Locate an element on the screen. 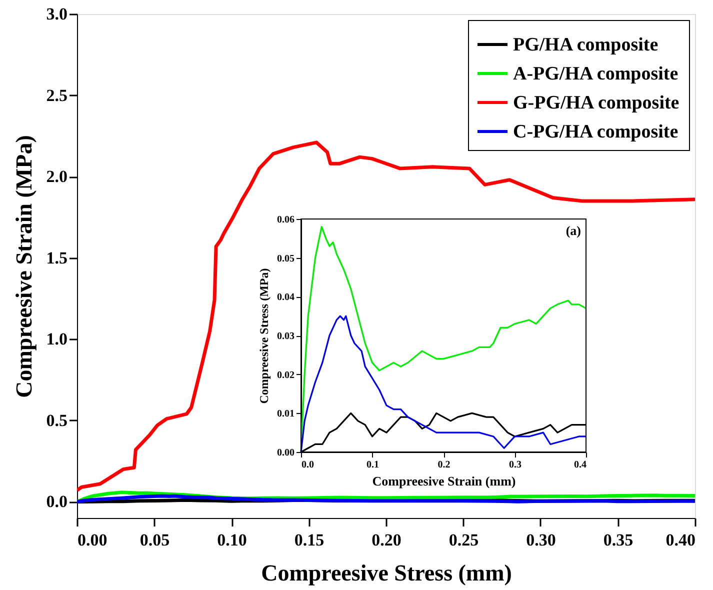  y-tick-label: 1.0 is located at coordinates (57, 339).